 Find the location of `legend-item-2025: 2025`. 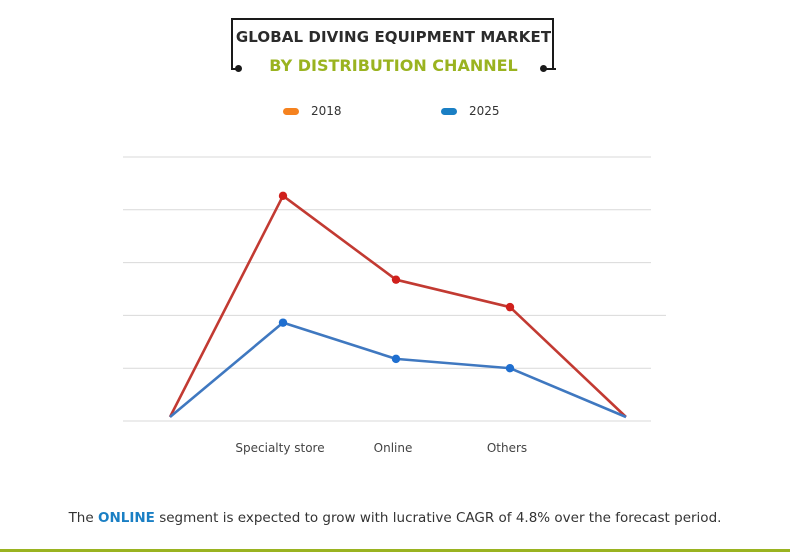

legend-item-2025: 2025 is located at coordinates (470, 111).